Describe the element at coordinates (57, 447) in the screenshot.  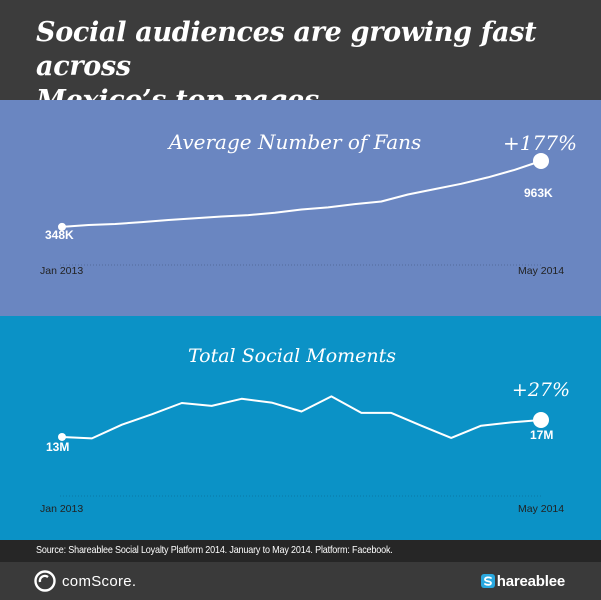
I see `moments-start-label: 13M` at that location.